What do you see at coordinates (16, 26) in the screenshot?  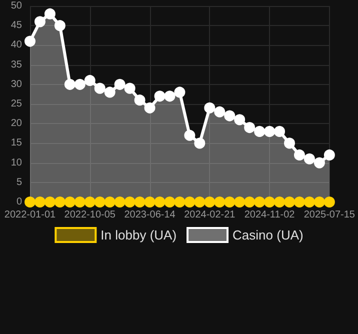 I see `y-tick-label: 45` at bounding box center [16, 26].